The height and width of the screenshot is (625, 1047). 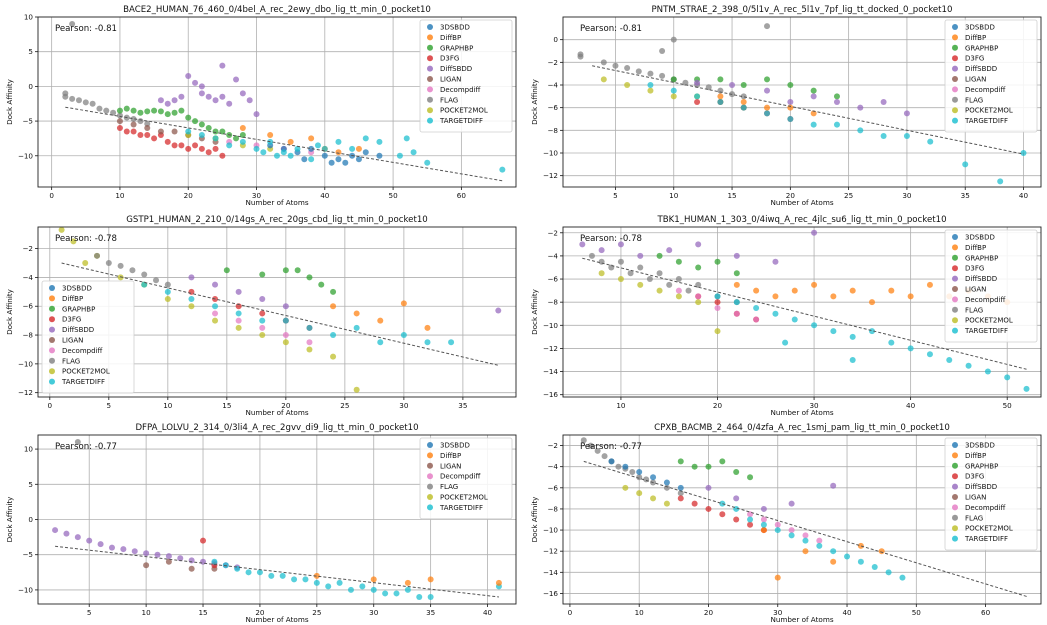 I want to click on pearson-annotation: Pearson: -0.77, so click(x=611, y=447).